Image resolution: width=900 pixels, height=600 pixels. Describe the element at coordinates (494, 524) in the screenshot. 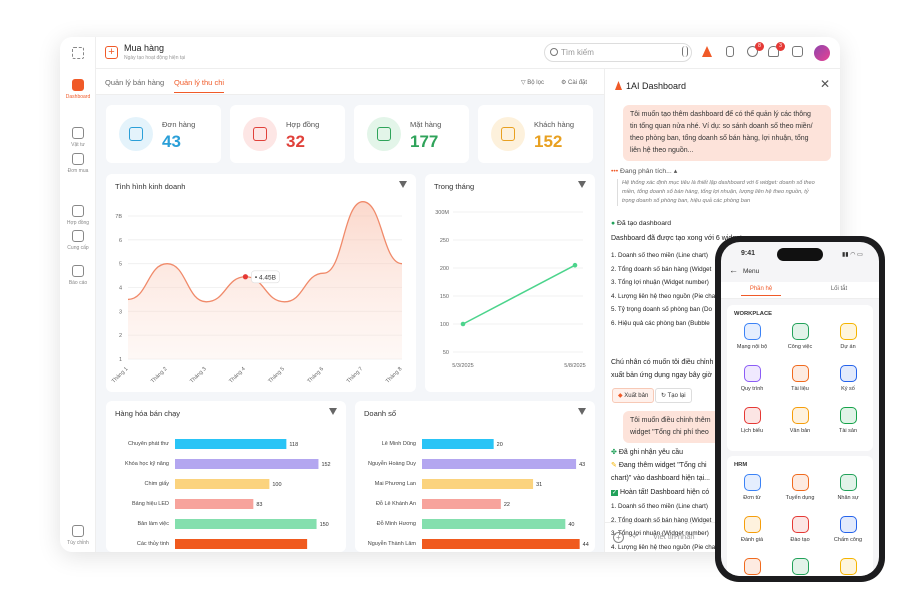

I see `bar-do-minh-huong` at that location.